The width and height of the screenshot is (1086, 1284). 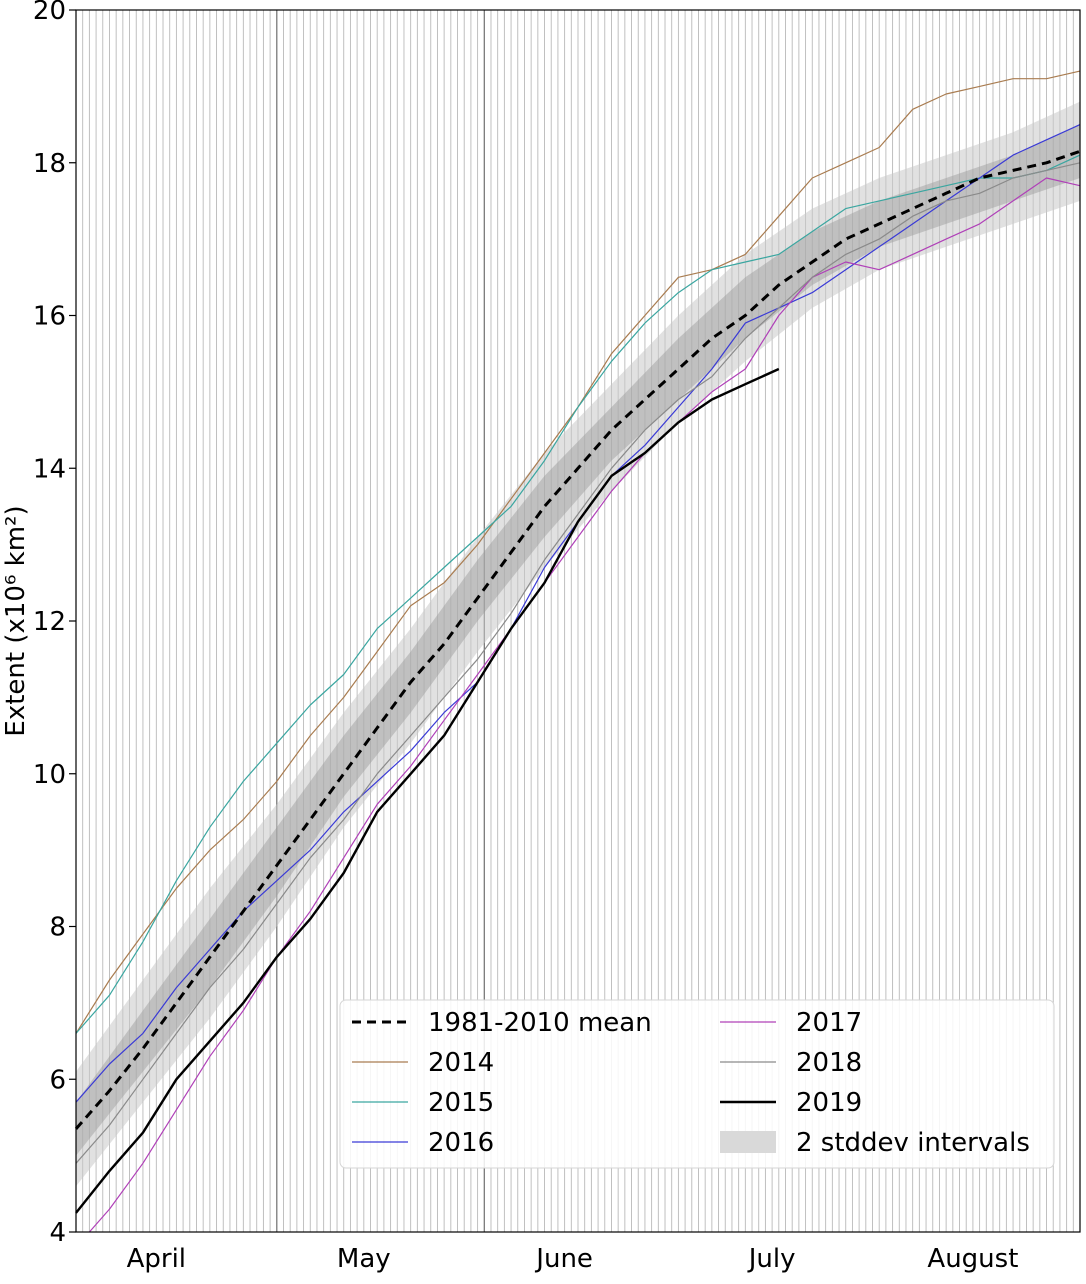 I want to click on legend-label: 2018, so click(x=829, y=1063).